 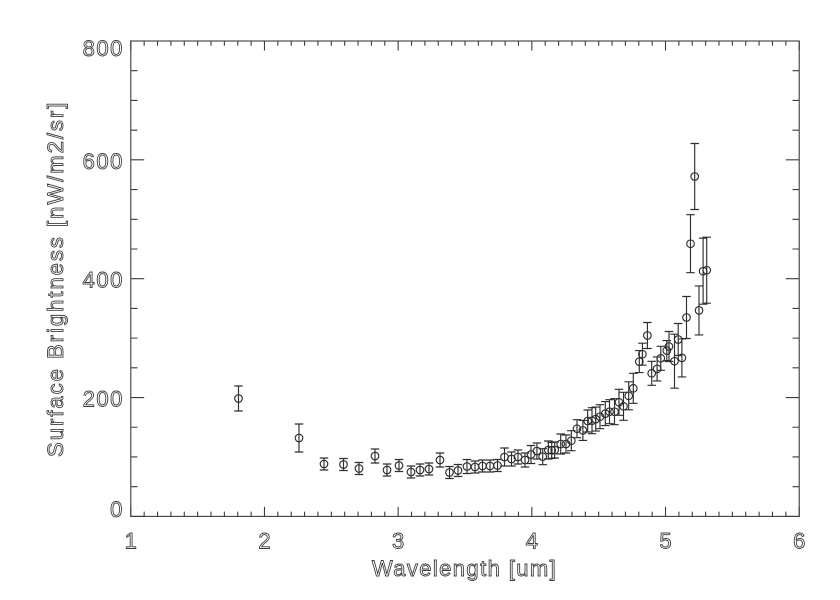 I want to click on svg-text: Surface Brightness [nW/m2/sr], so click(x=55, y=279).